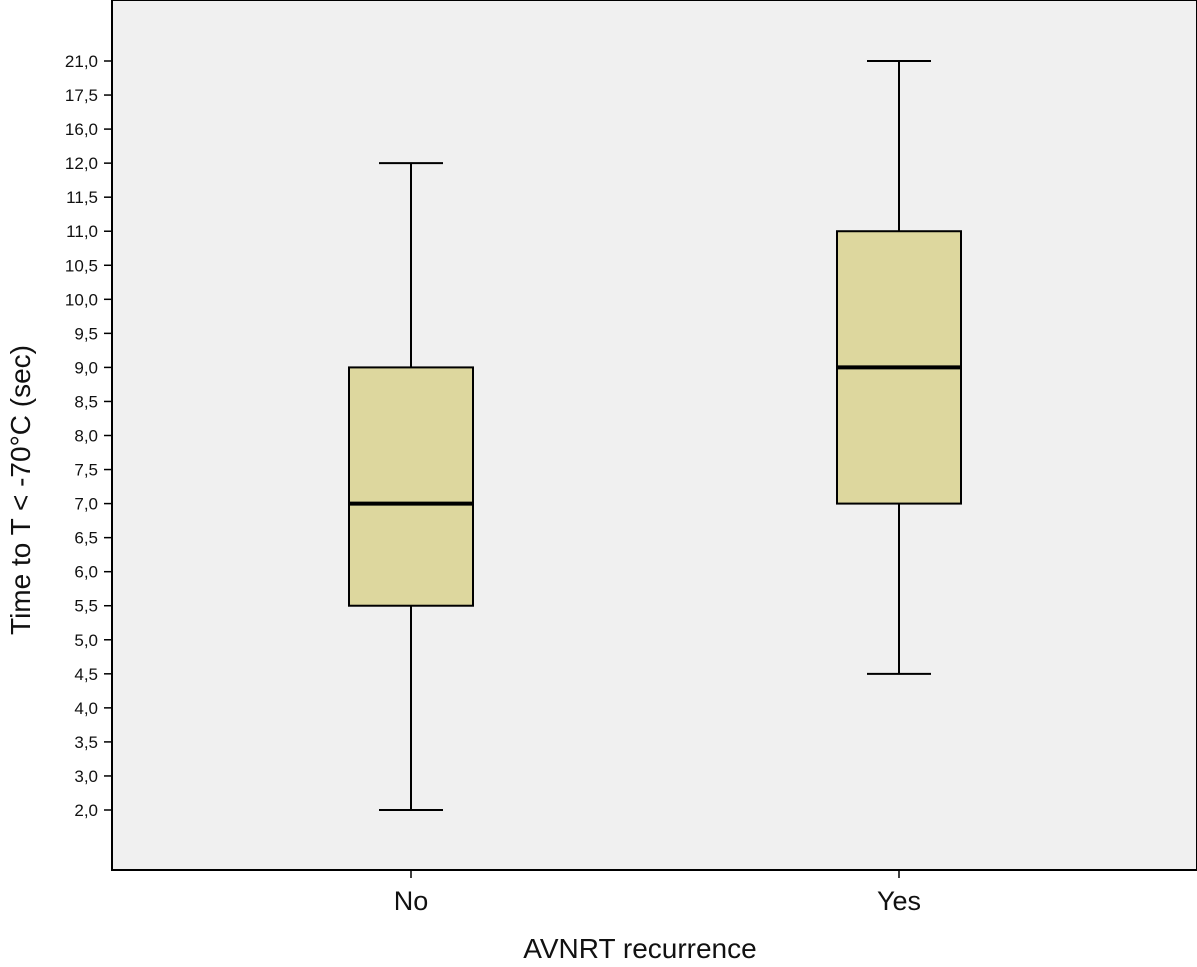 Image resolution: width=1197 pixels, height=967 pixels. I want to click on y-tick-label: 16,0, so click(81, 129).